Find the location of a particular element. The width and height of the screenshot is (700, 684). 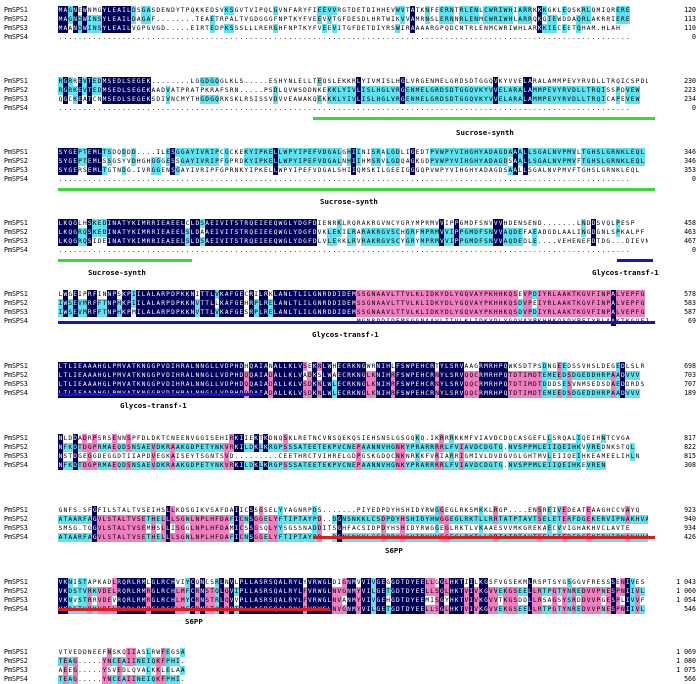

residue-position: 467 is located at coordinates (690, 241).